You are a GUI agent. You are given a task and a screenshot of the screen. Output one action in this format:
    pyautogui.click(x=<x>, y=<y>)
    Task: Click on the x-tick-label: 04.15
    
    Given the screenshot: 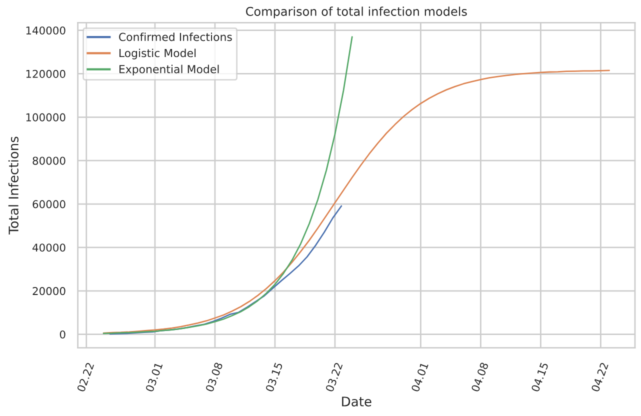 What is the action you would take?
    pyautogui.click(x=540, y=377)
    